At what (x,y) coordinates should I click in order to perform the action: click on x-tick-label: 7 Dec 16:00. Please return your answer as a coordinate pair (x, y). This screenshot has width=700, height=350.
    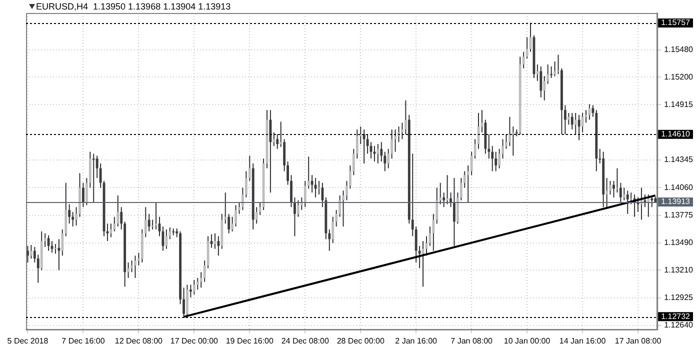
    Looking at the image, I should click on (84, 341).